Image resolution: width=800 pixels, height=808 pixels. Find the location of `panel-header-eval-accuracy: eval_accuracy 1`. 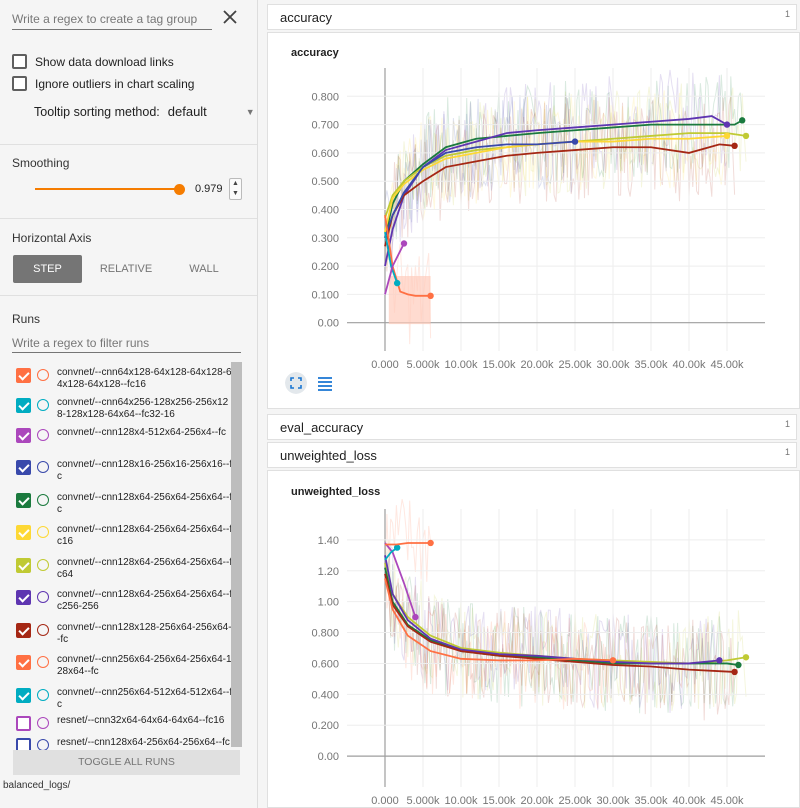

panel-header-eval-accuracy: eval_accuracy 1 is located at coordinates (532, 427).